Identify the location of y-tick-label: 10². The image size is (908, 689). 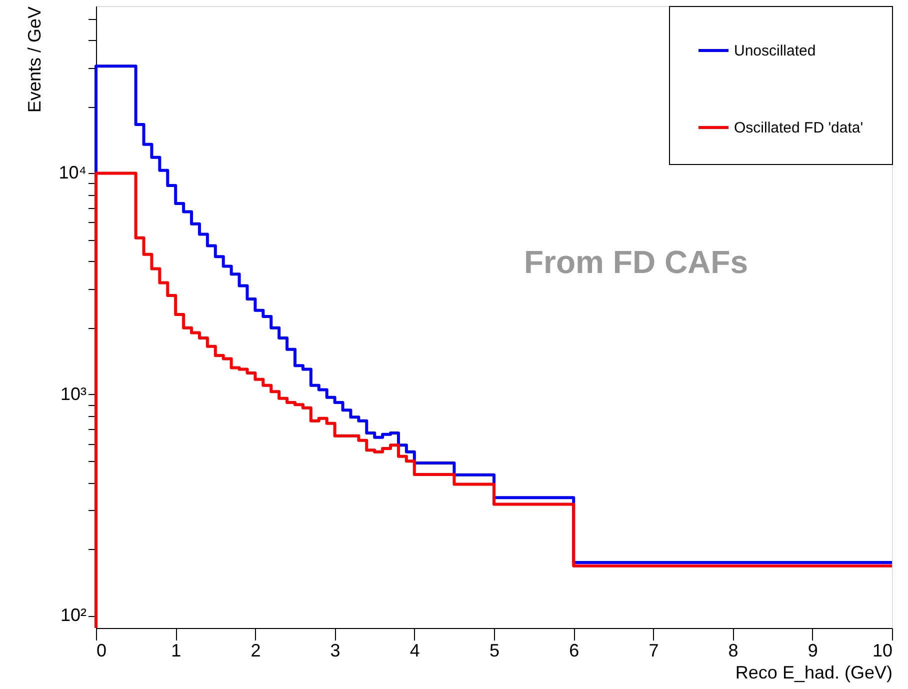
(73, 615).